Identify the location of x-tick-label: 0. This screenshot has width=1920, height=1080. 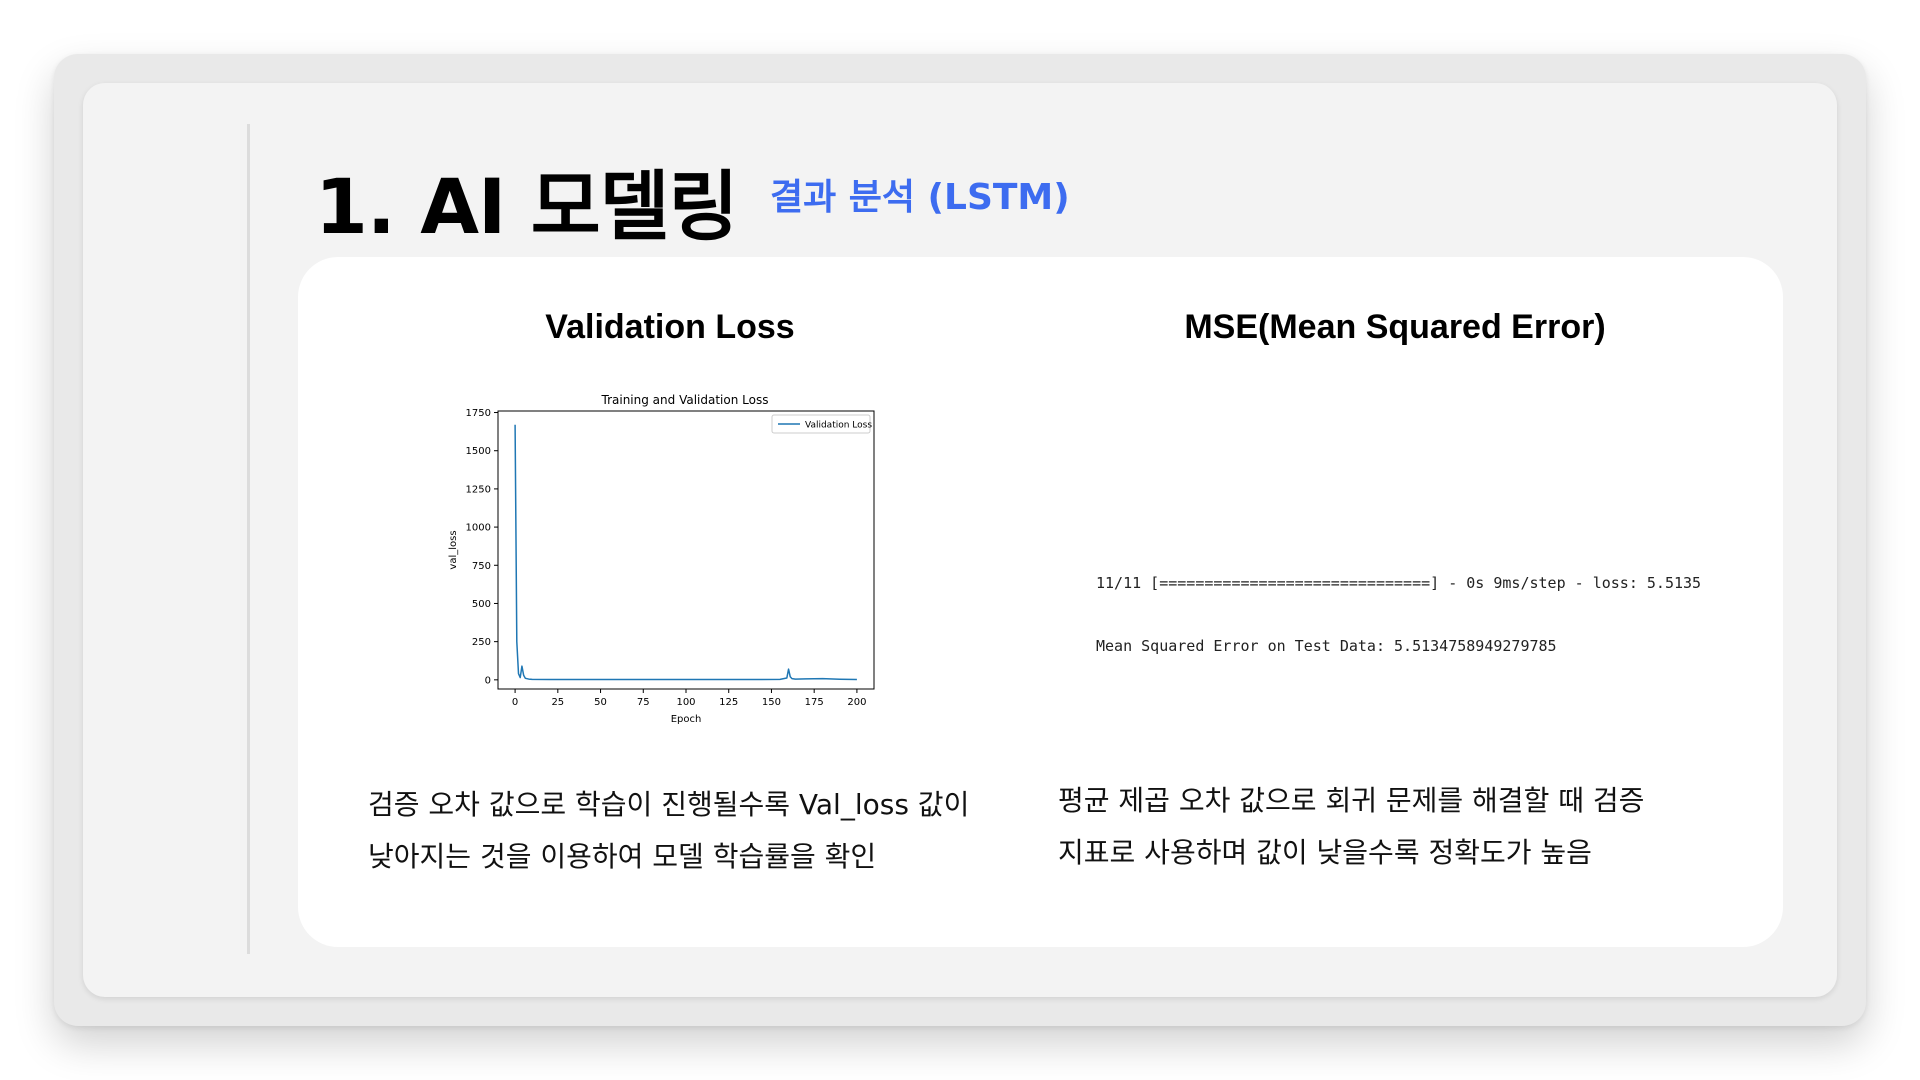
(515, 702).